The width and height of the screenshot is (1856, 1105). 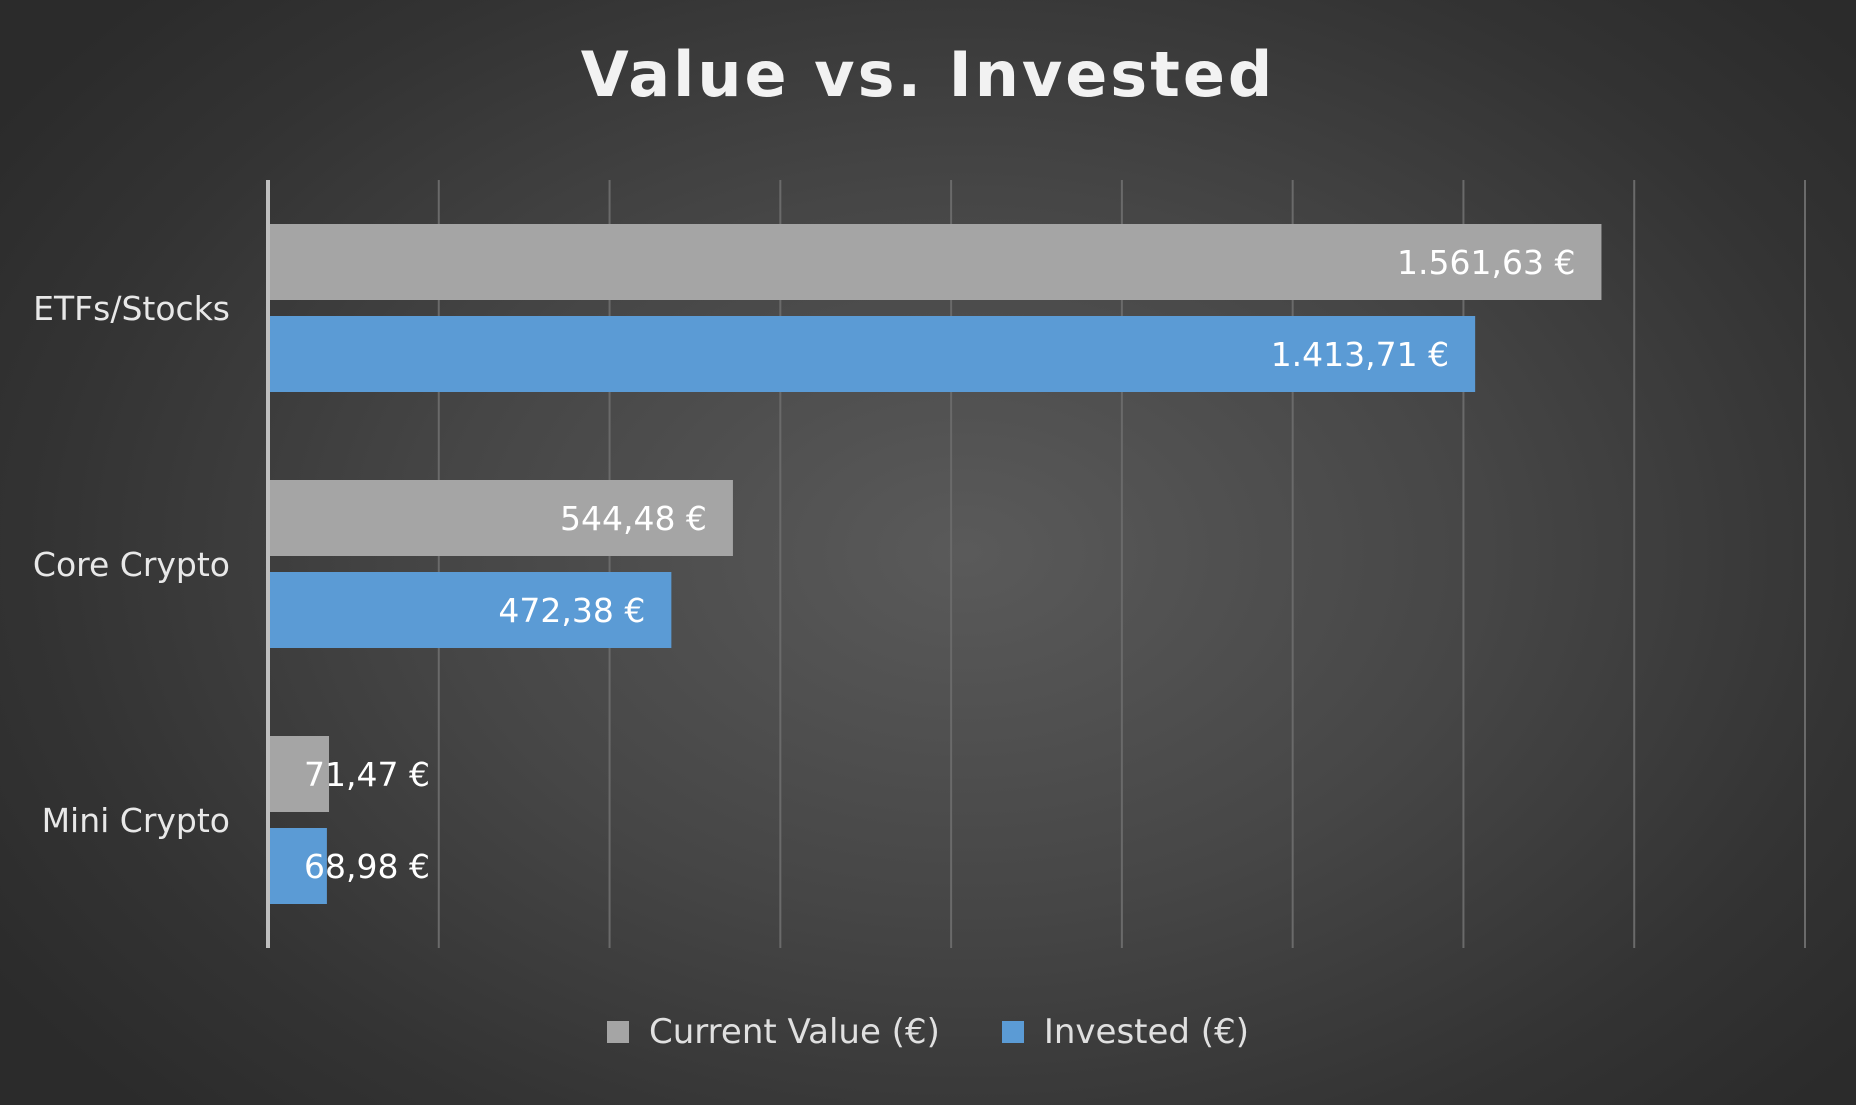 I want to click on bar-invested-etfs-stocks, so click(x=872, y=354).